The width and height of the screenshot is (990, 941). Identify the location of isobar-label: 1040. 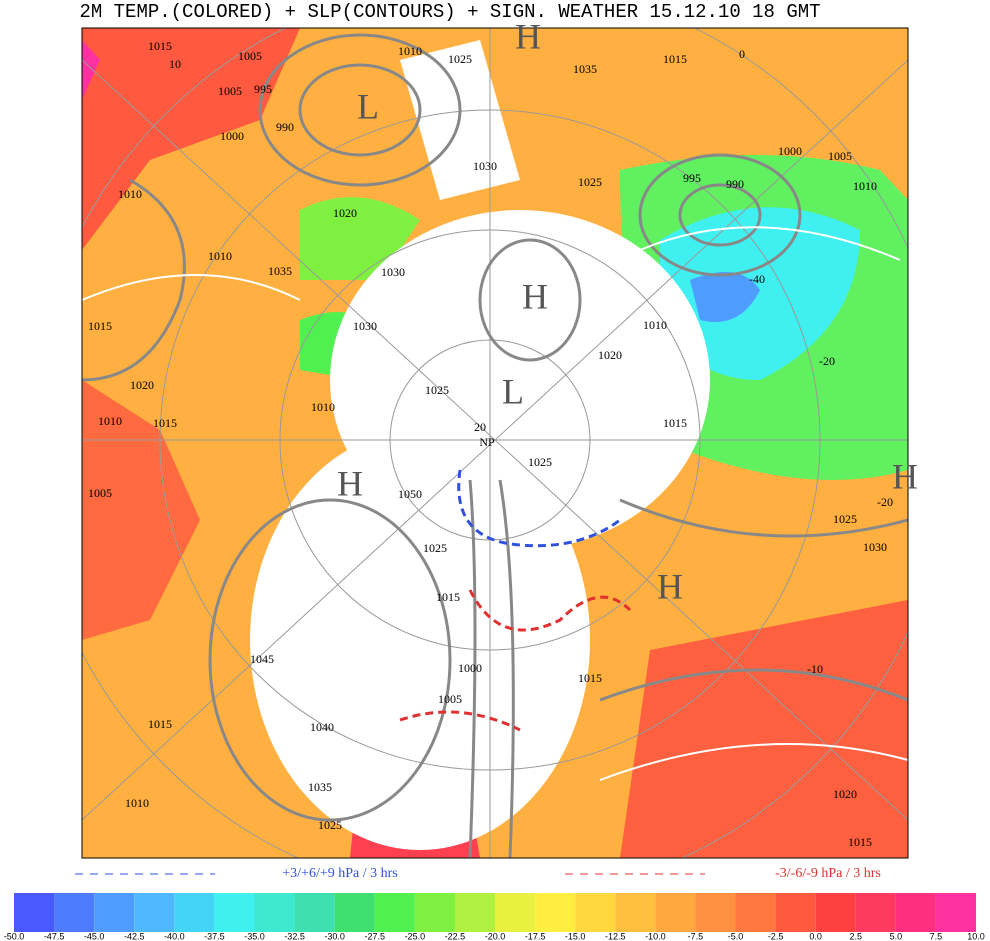
(322, 727).